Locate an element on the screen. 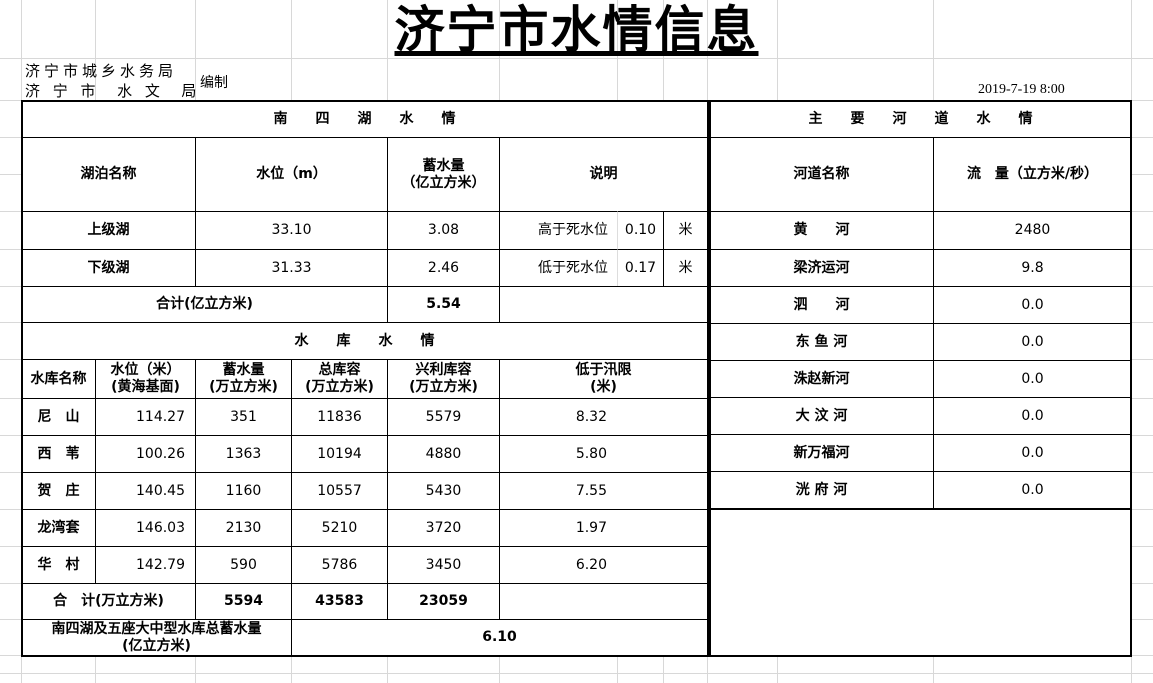 This screenshot has height=683, width=1153. river-name: 新万福河 is located at coordinates (821, 453).